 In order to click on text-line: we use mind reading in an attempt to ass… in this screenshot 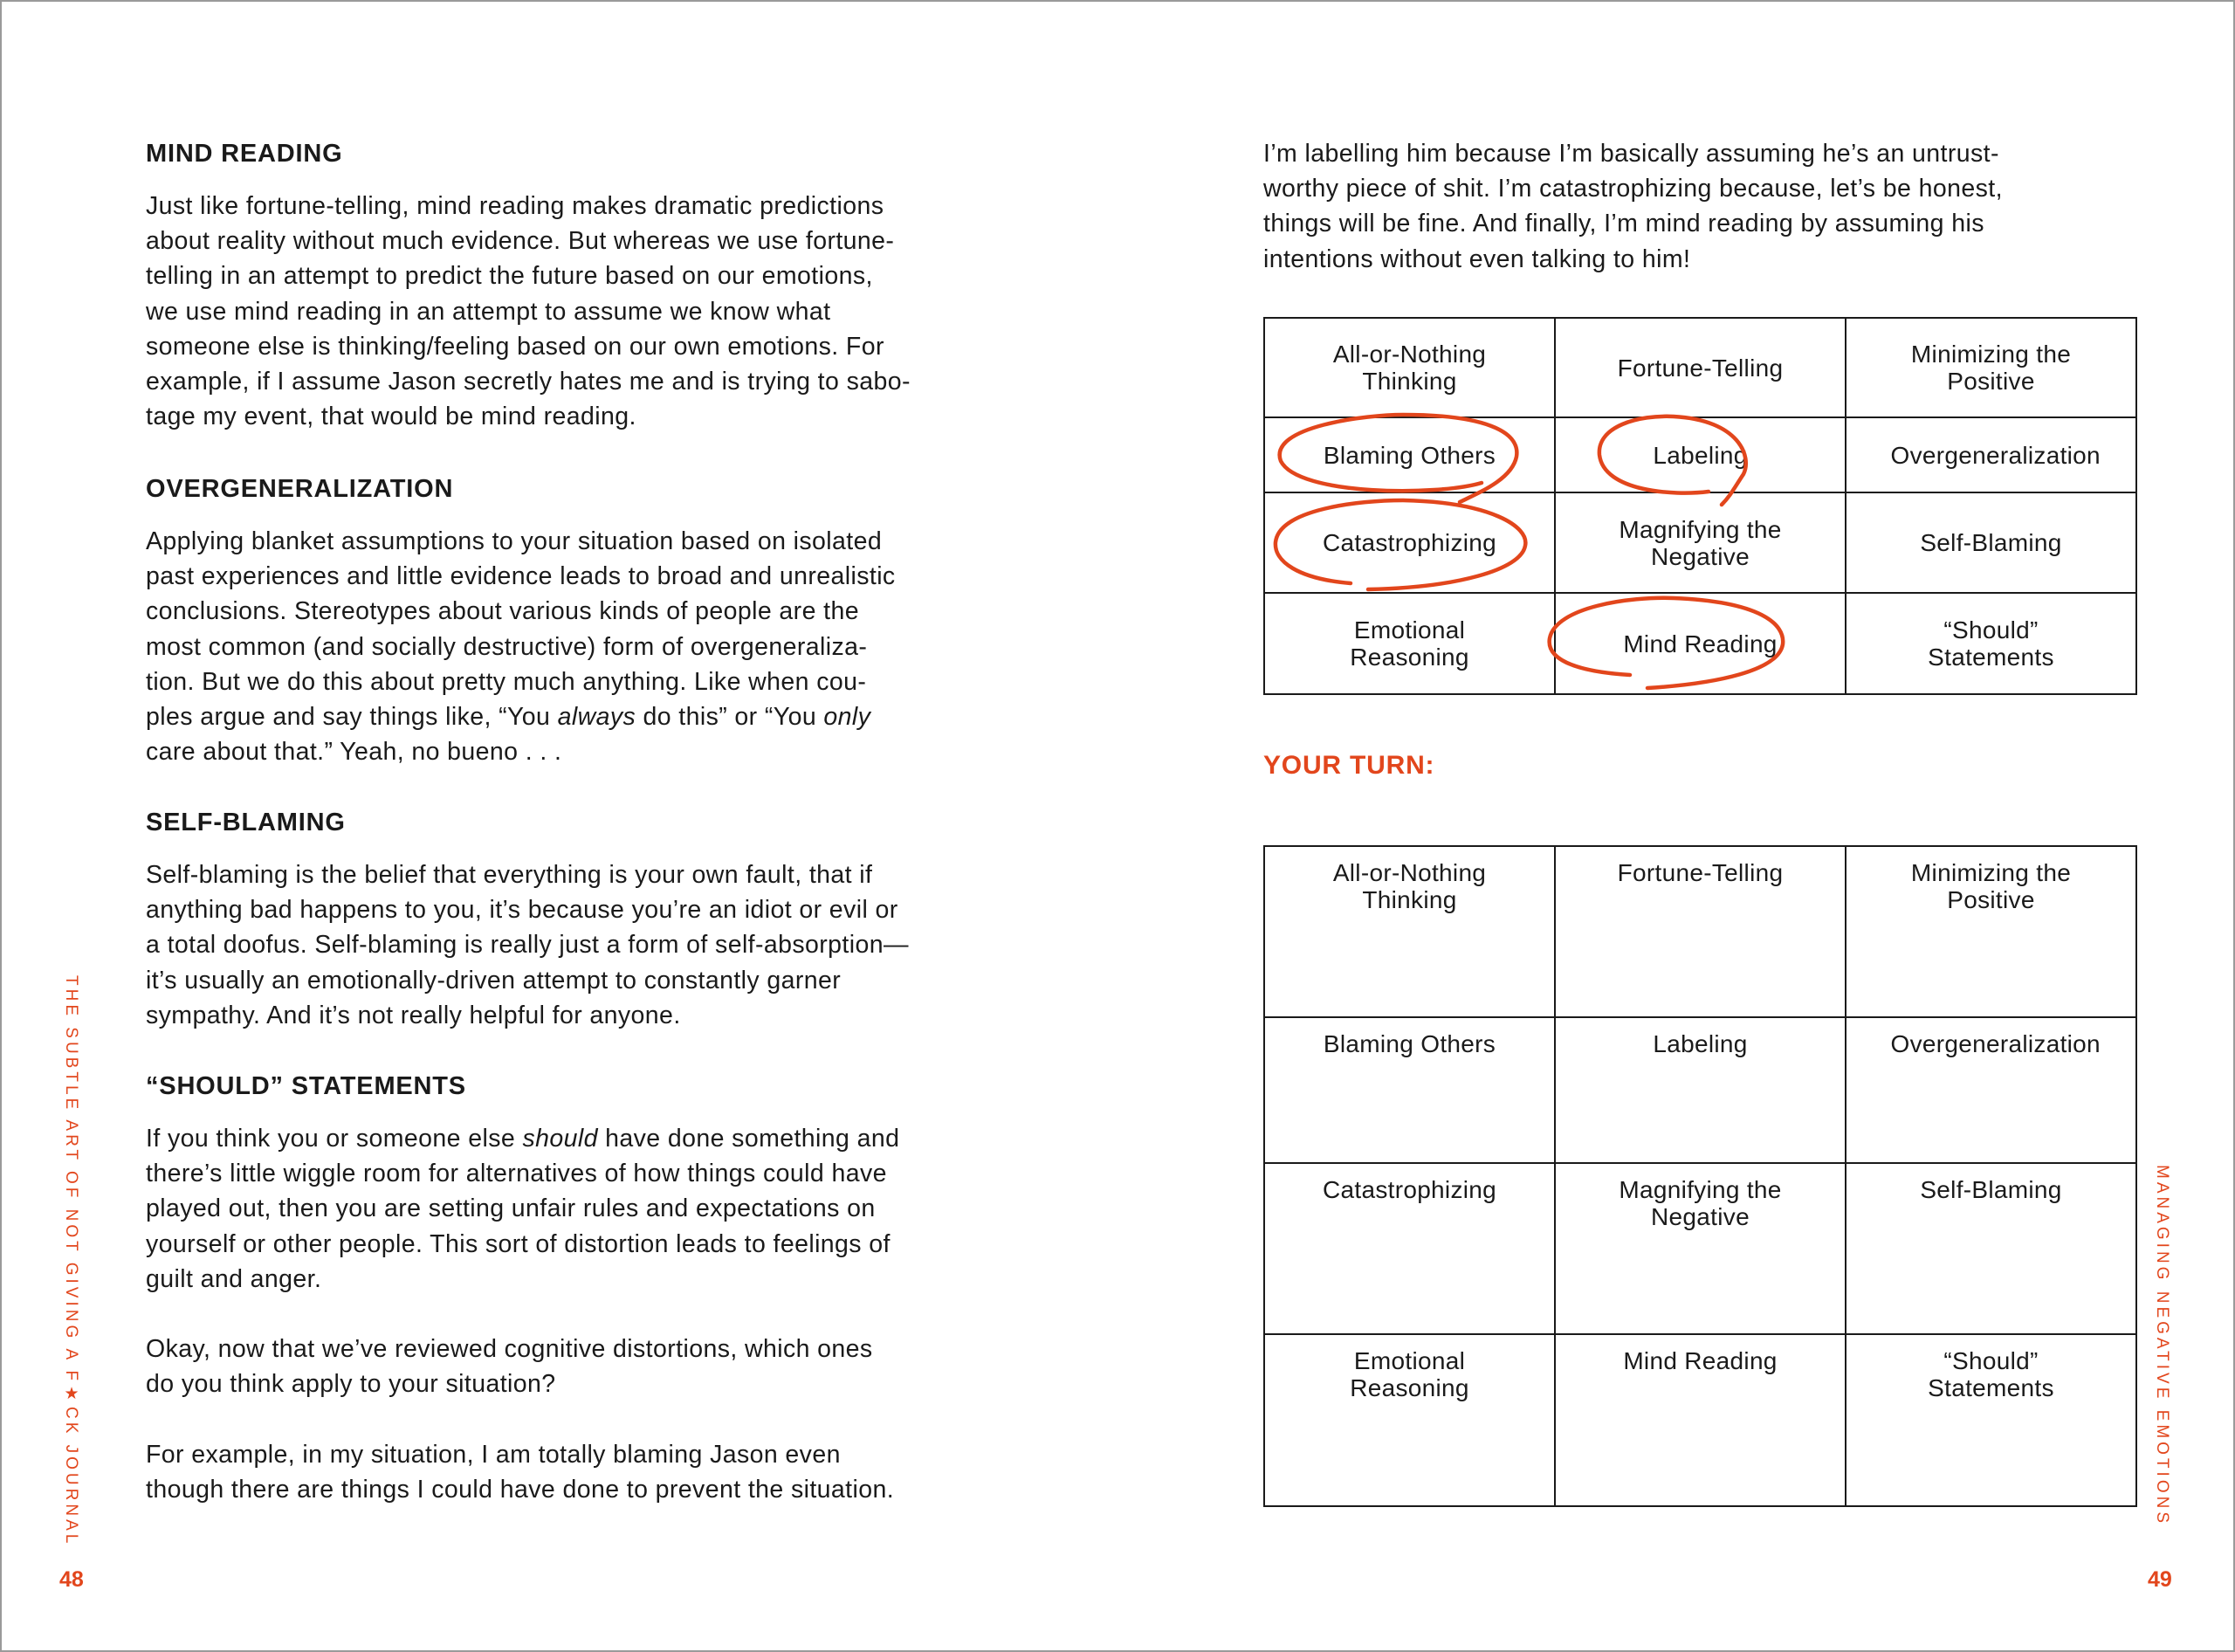, I will do `click(489, 311)`.